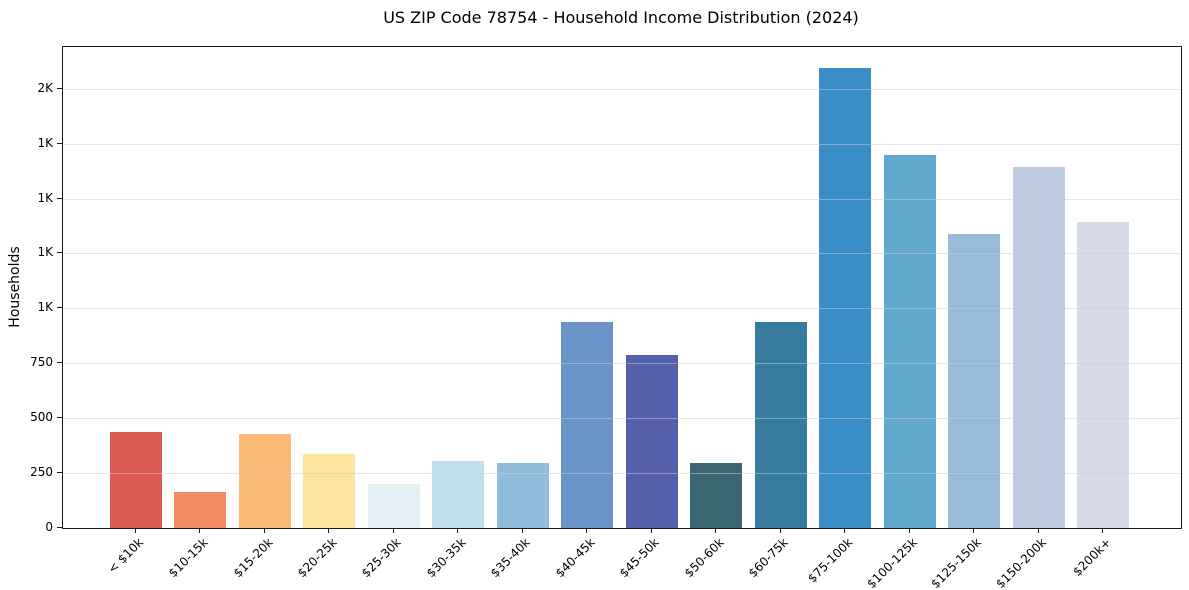 This screenshot has width=1189, height=590. What do you see at coordinates (780, 424) in the screenshot?
I see `bar-$60-75k` at bounding box center [780, 424].